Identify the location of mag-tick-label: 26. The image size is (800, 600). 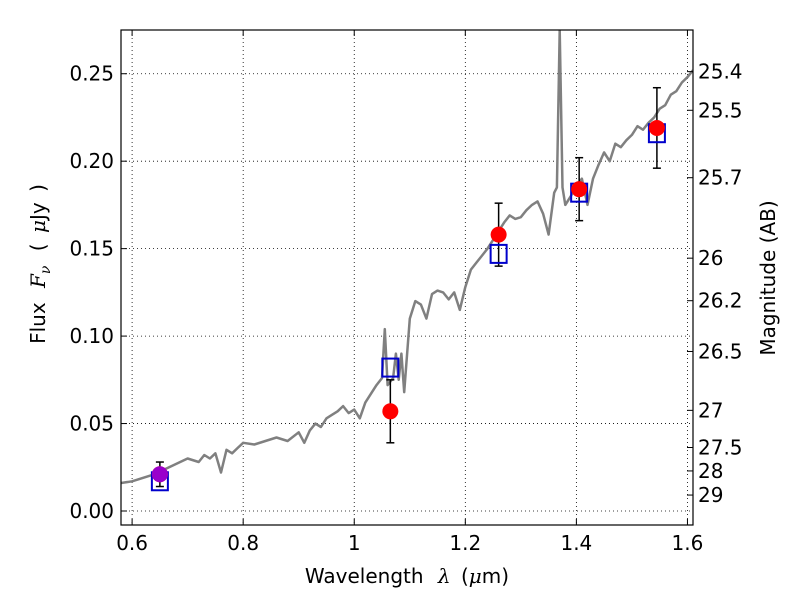
(710, 258).